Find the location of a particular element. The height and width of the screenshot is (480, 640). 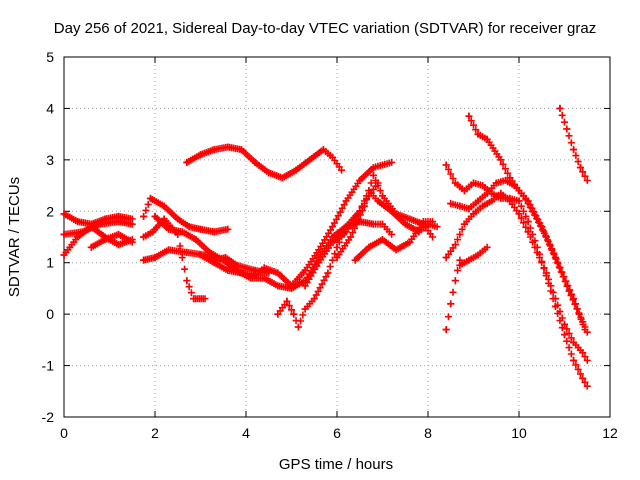

y-tick-label: -1 is located at coordinates (48, 366).